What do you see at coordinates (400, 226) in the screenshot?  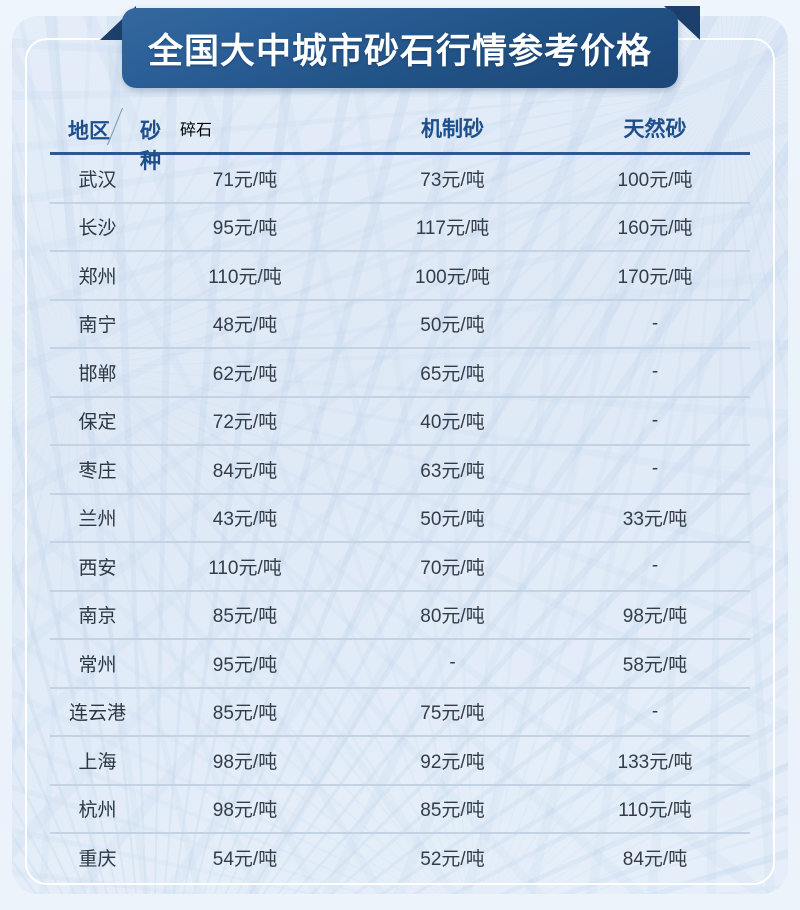 I see `table-row: 长沙 95元/吨 117元/吨 160元/吨` at bounding box center [400, 226].